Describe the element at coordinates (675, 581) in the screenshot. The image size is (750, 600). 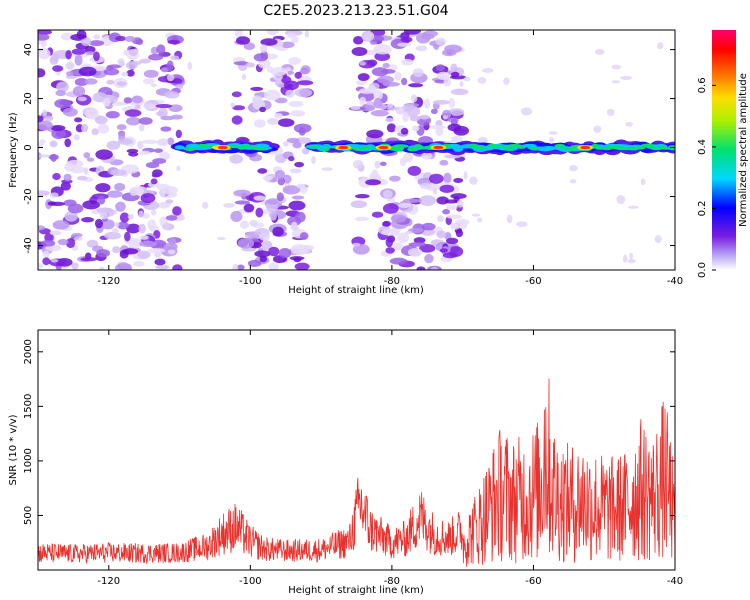
I see `x-tick-label: -40` at that location.